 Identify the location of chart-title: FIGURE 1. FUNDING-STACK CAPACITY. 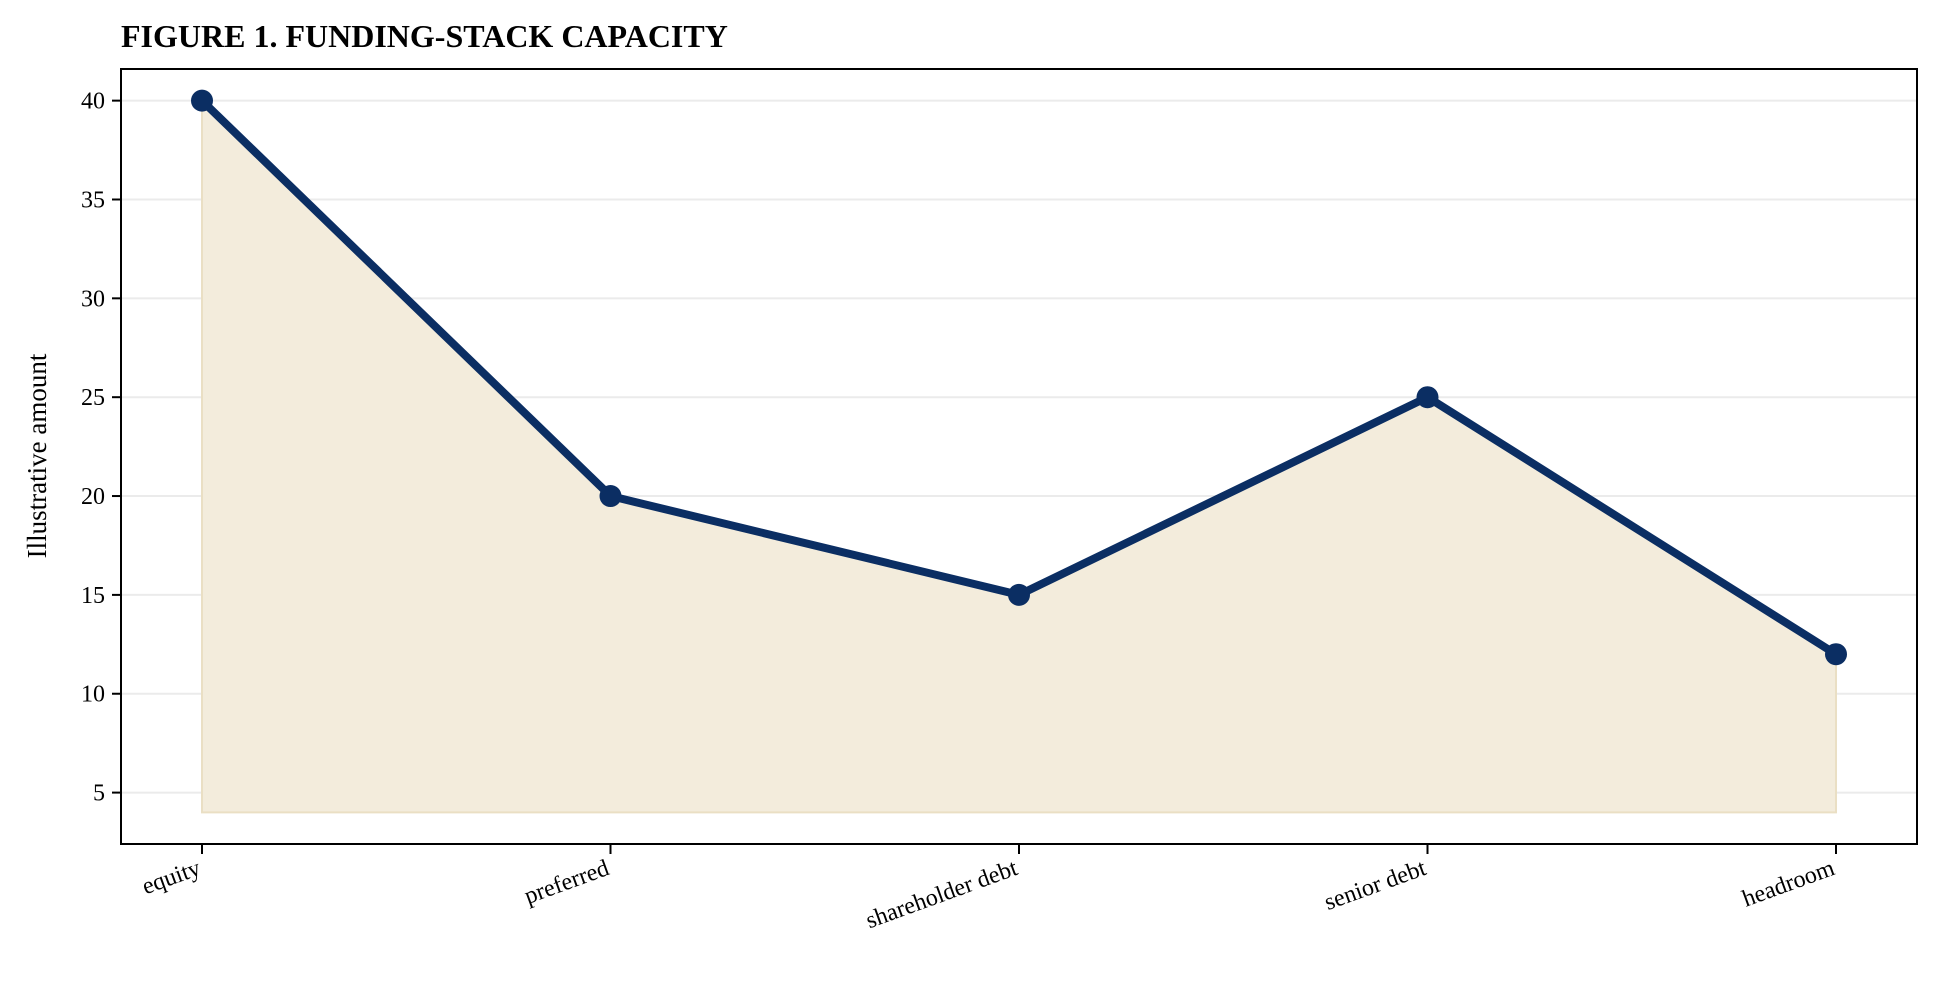
(424, 36).